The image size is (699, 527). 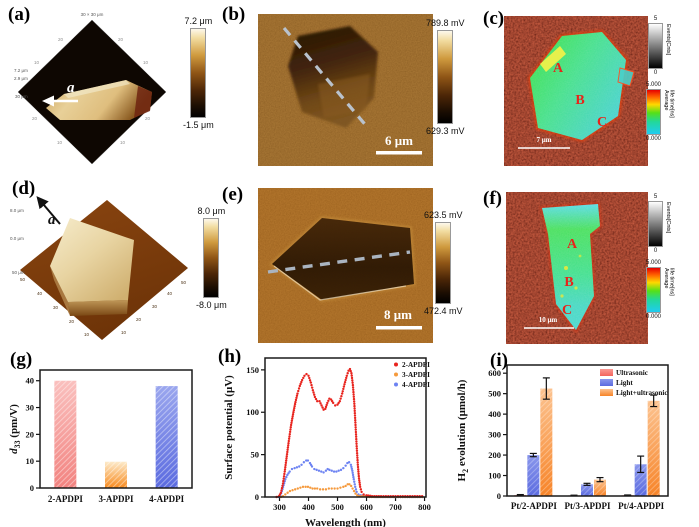 What do you see at coordinates (30, 434) in the screenshot?
I see `y-tick-label: 20` at bounding box center [30, 434].